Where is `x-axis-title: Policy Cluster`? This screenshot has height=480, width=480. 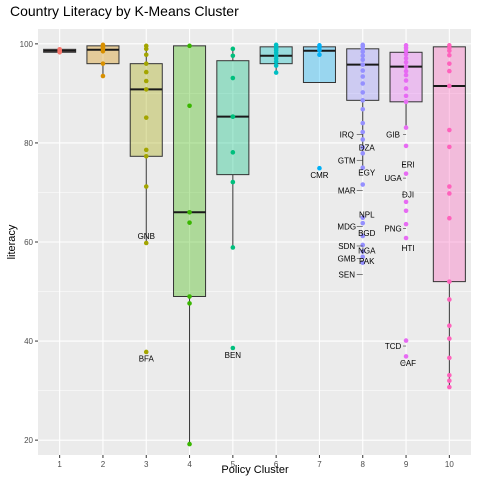 x-axis-title: Policy Cluster is located at coordinates (255, 470).